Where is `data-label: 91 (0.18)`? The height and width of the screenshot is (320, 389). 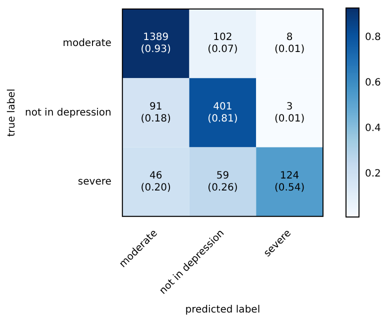 data-label: 91 (0.18) is located at coordinates (155, 112).